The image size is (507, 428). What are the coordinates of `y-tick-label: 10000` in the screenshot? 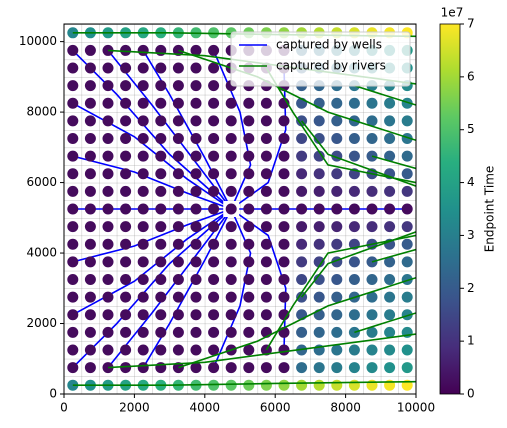 It's located at (38, 41).